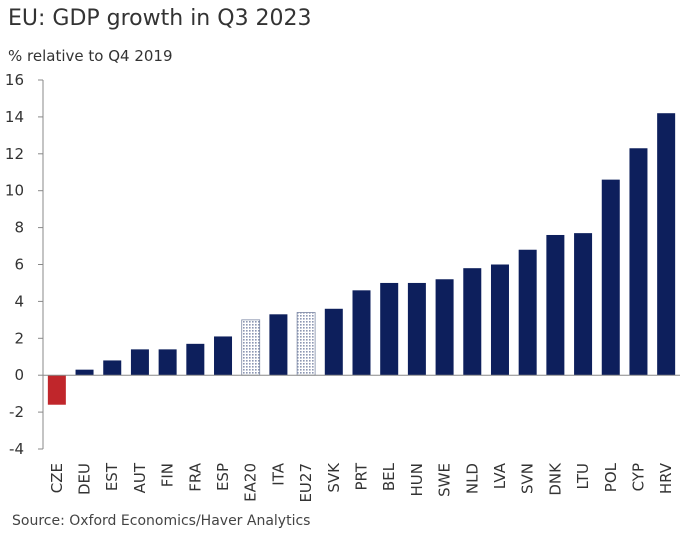 The width and height of the screenshot is (680, 542). Describe the element at coordinates (278, 473) in the screenshot. I see `x-tick-label: ITA` at that location.